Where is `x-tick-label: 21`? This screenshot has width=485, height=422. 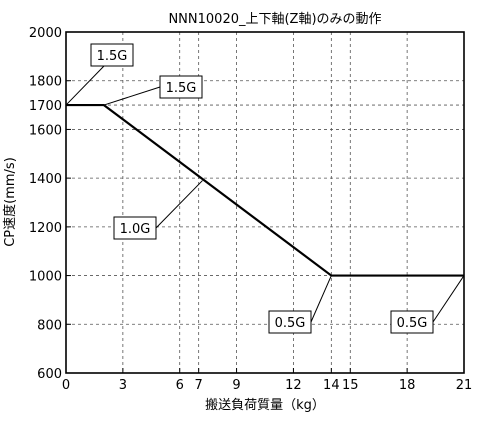
x-tick-label: 21 is located at coordinates (464, 385).